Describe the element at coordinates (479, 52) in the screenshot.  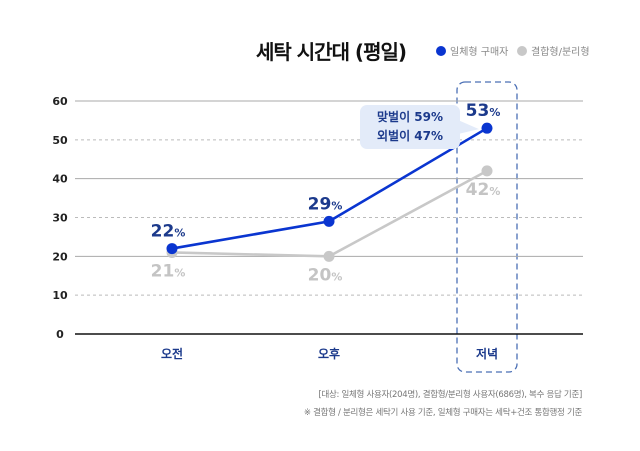
I see `legend-label: 일체형 구매자` at that location.